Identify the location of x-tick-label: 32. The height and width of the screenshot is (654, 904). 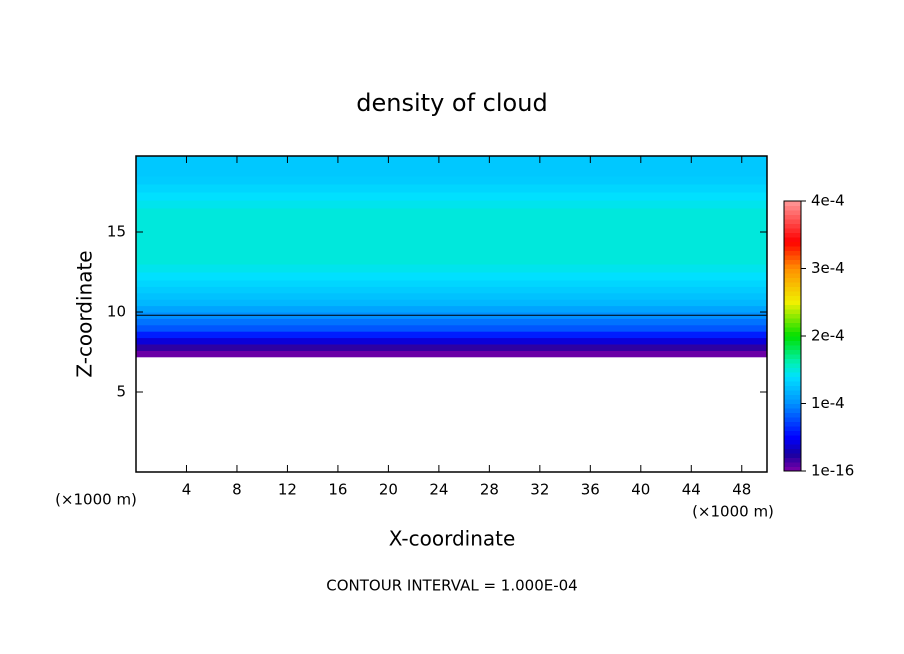
(539, 490).